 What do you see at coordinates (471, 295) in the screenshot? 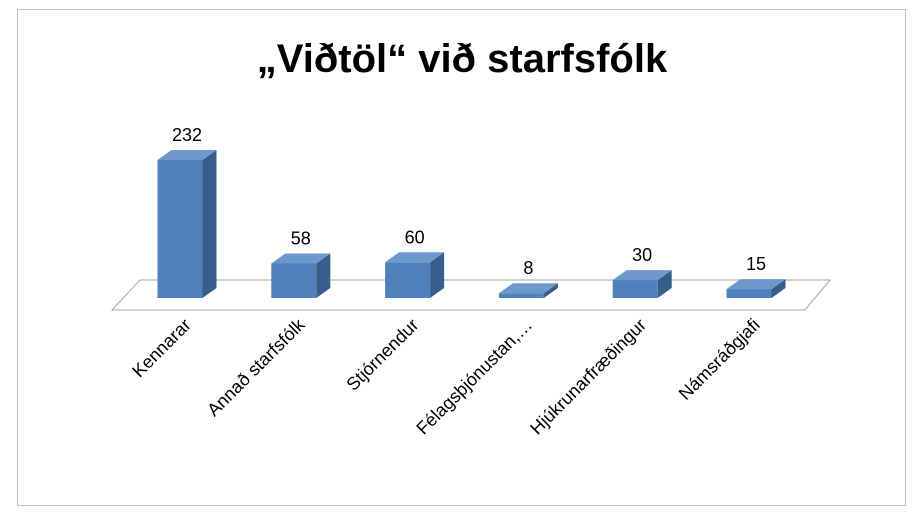
I see `floor` at bounding box center [471, 295].